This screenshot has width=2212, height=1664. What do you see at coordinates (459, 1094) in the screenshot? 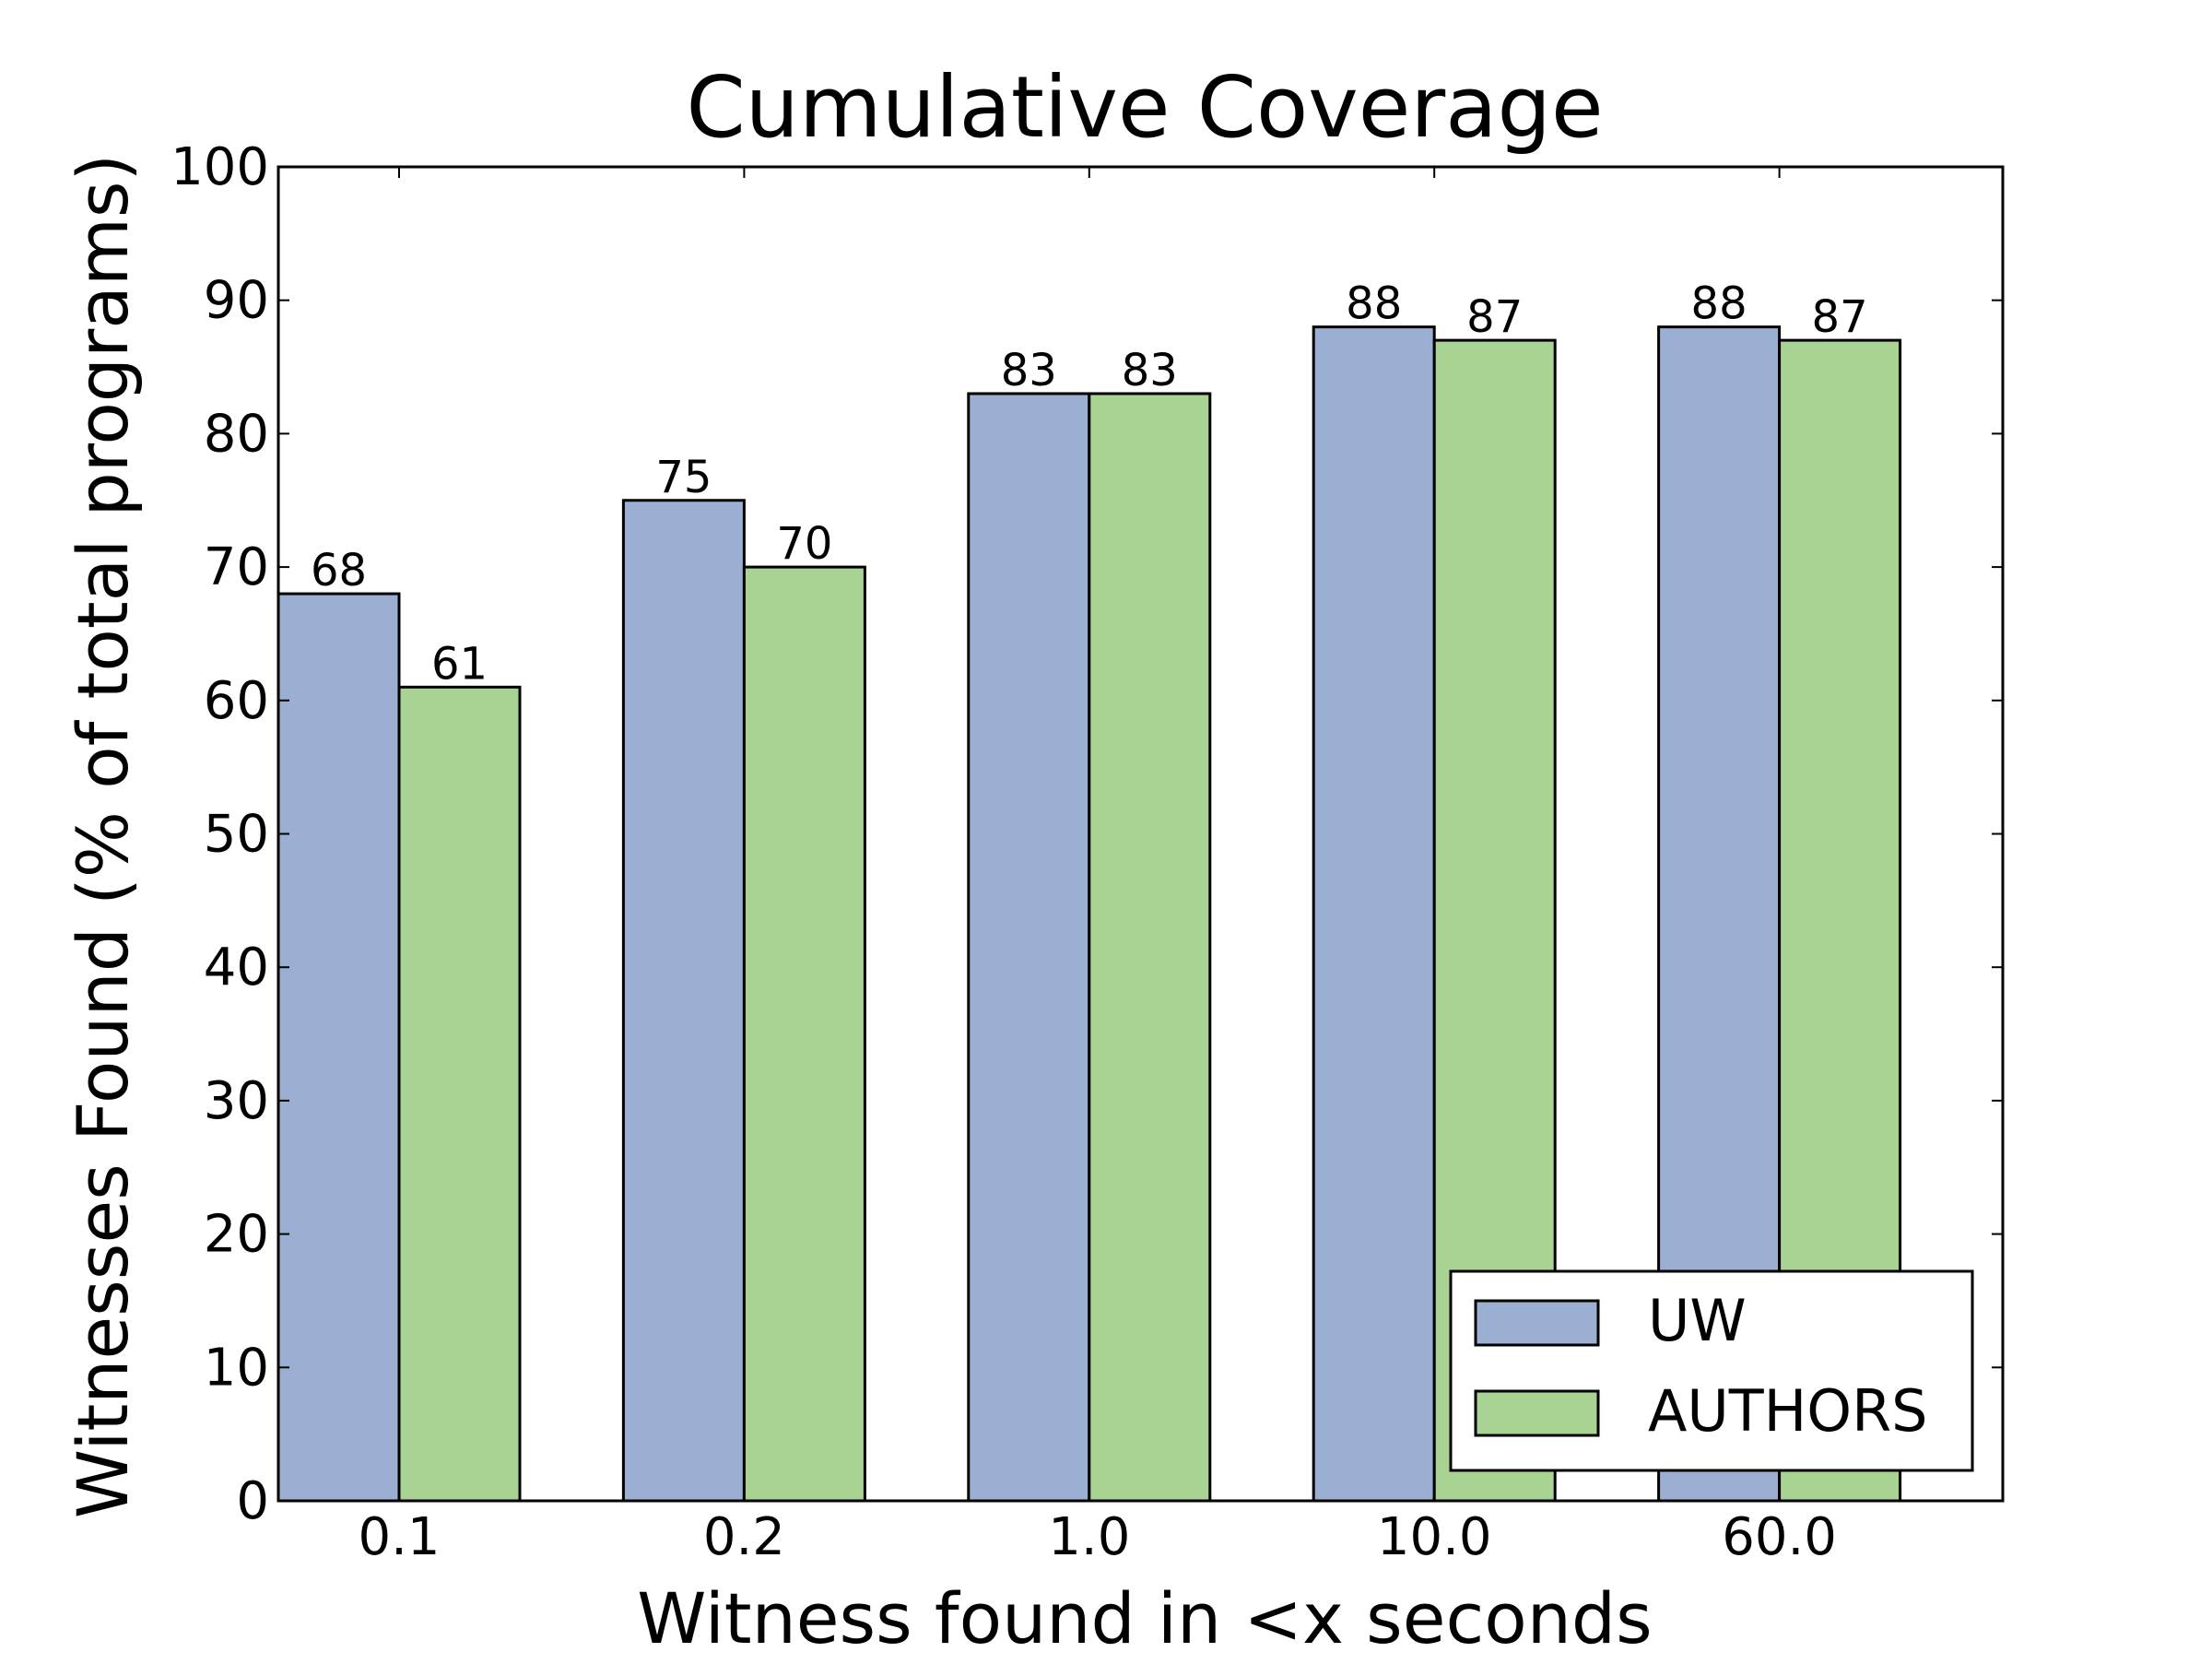
I see `bar-authors-0.1` at bounding box center [459, 1094].